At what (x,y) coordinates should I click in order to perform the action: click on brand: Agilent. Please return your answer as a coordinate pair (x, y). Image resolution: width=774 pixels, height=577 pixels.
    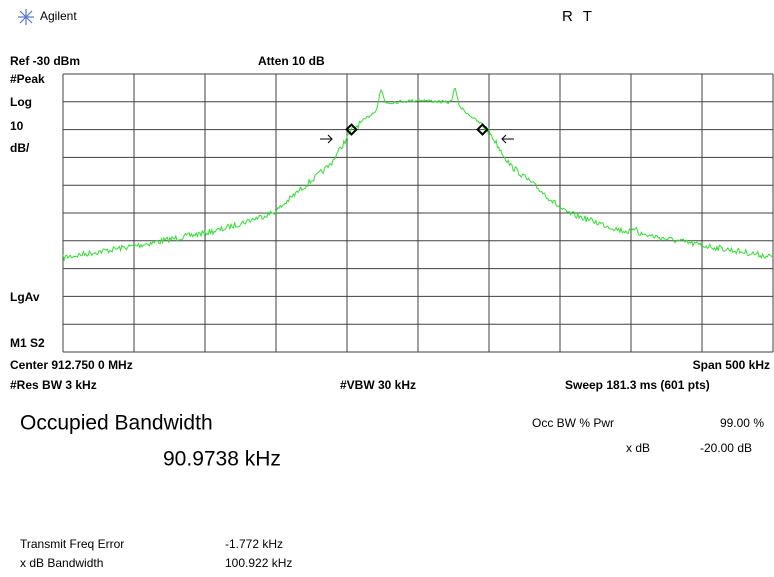
    Looking at the image, I should click on (58, 16).